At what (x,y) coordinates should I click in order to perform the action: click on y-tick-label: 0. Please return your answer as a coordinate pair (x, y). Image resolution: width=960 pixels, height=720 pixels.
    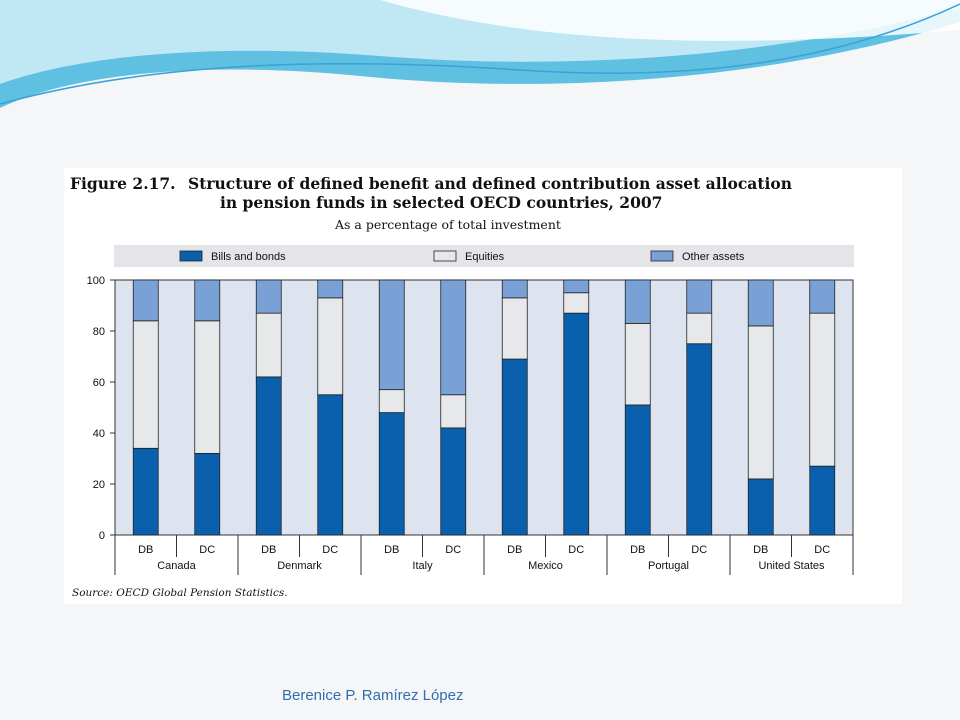
    Looking at the image, I should click on (102, 536).